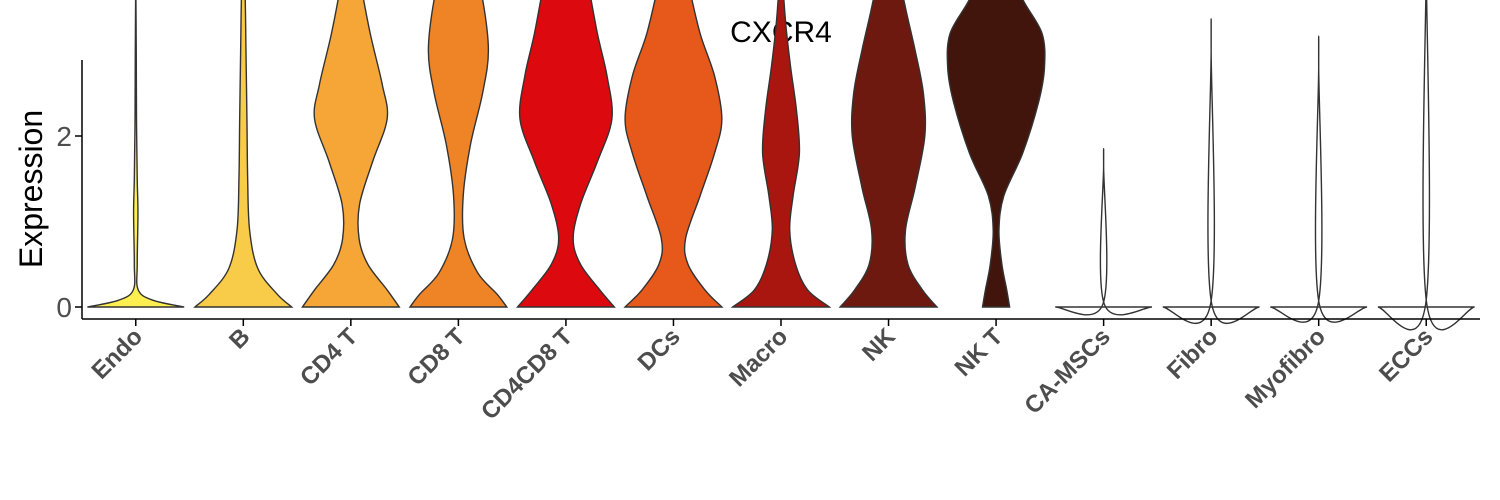 The width and height of the screenshot is (1500, 500). I want to click on violin-eccs, so click(1426, 165).